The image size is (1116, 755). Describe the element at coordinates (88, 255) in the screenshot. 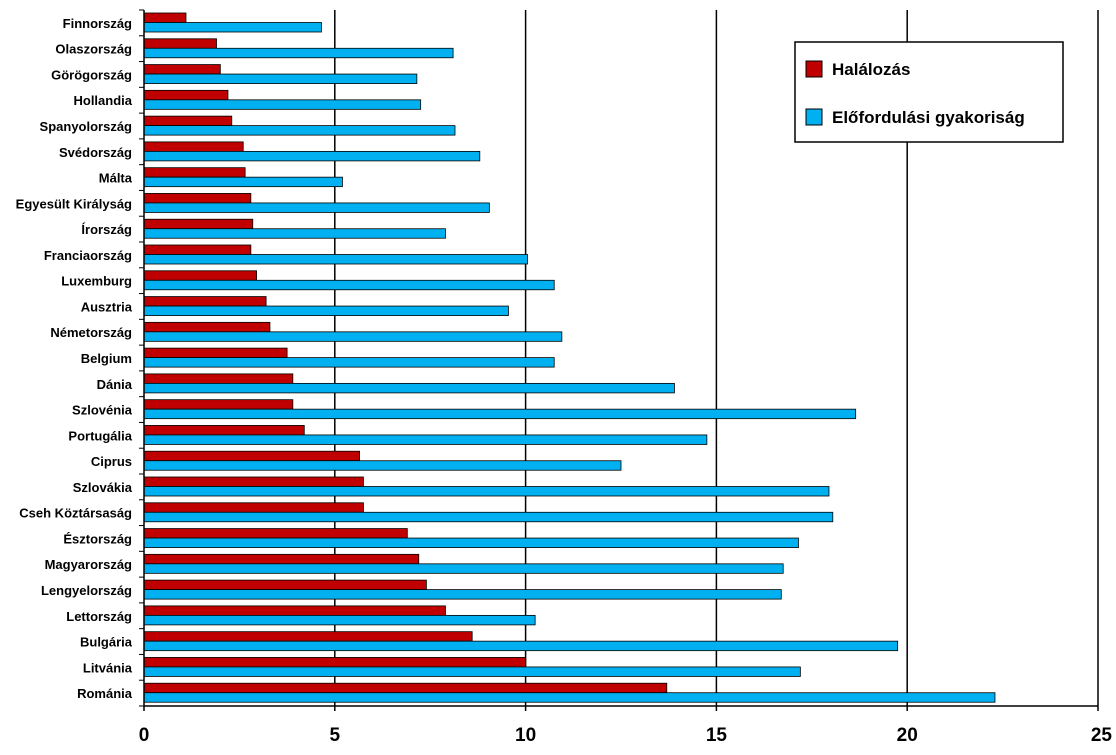

I see `category-label-9: Franciaország` at that location.